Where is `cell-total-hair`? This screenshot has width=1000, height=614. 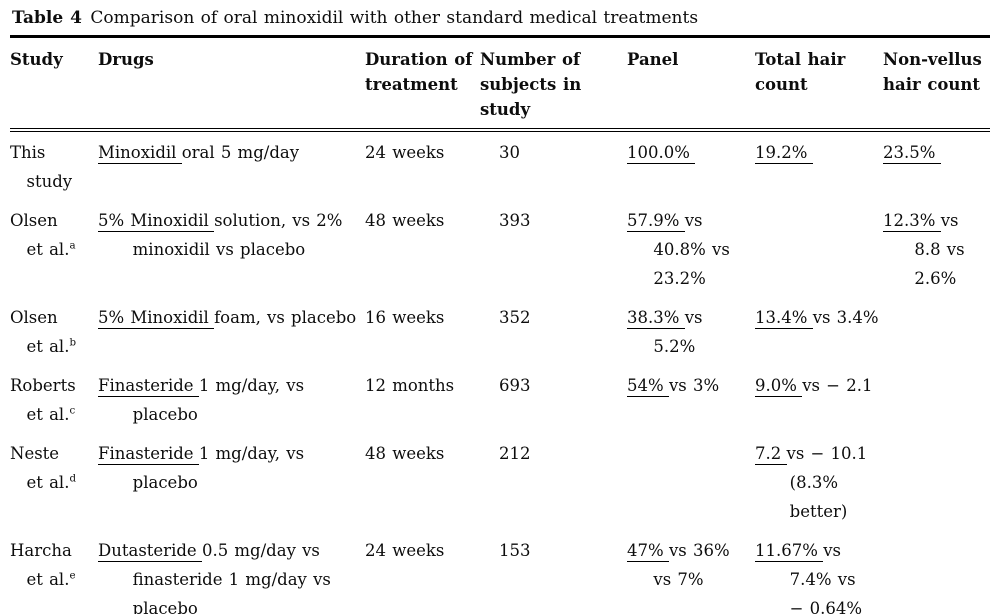 cell-total-hair is located at coordinates (819, 248).